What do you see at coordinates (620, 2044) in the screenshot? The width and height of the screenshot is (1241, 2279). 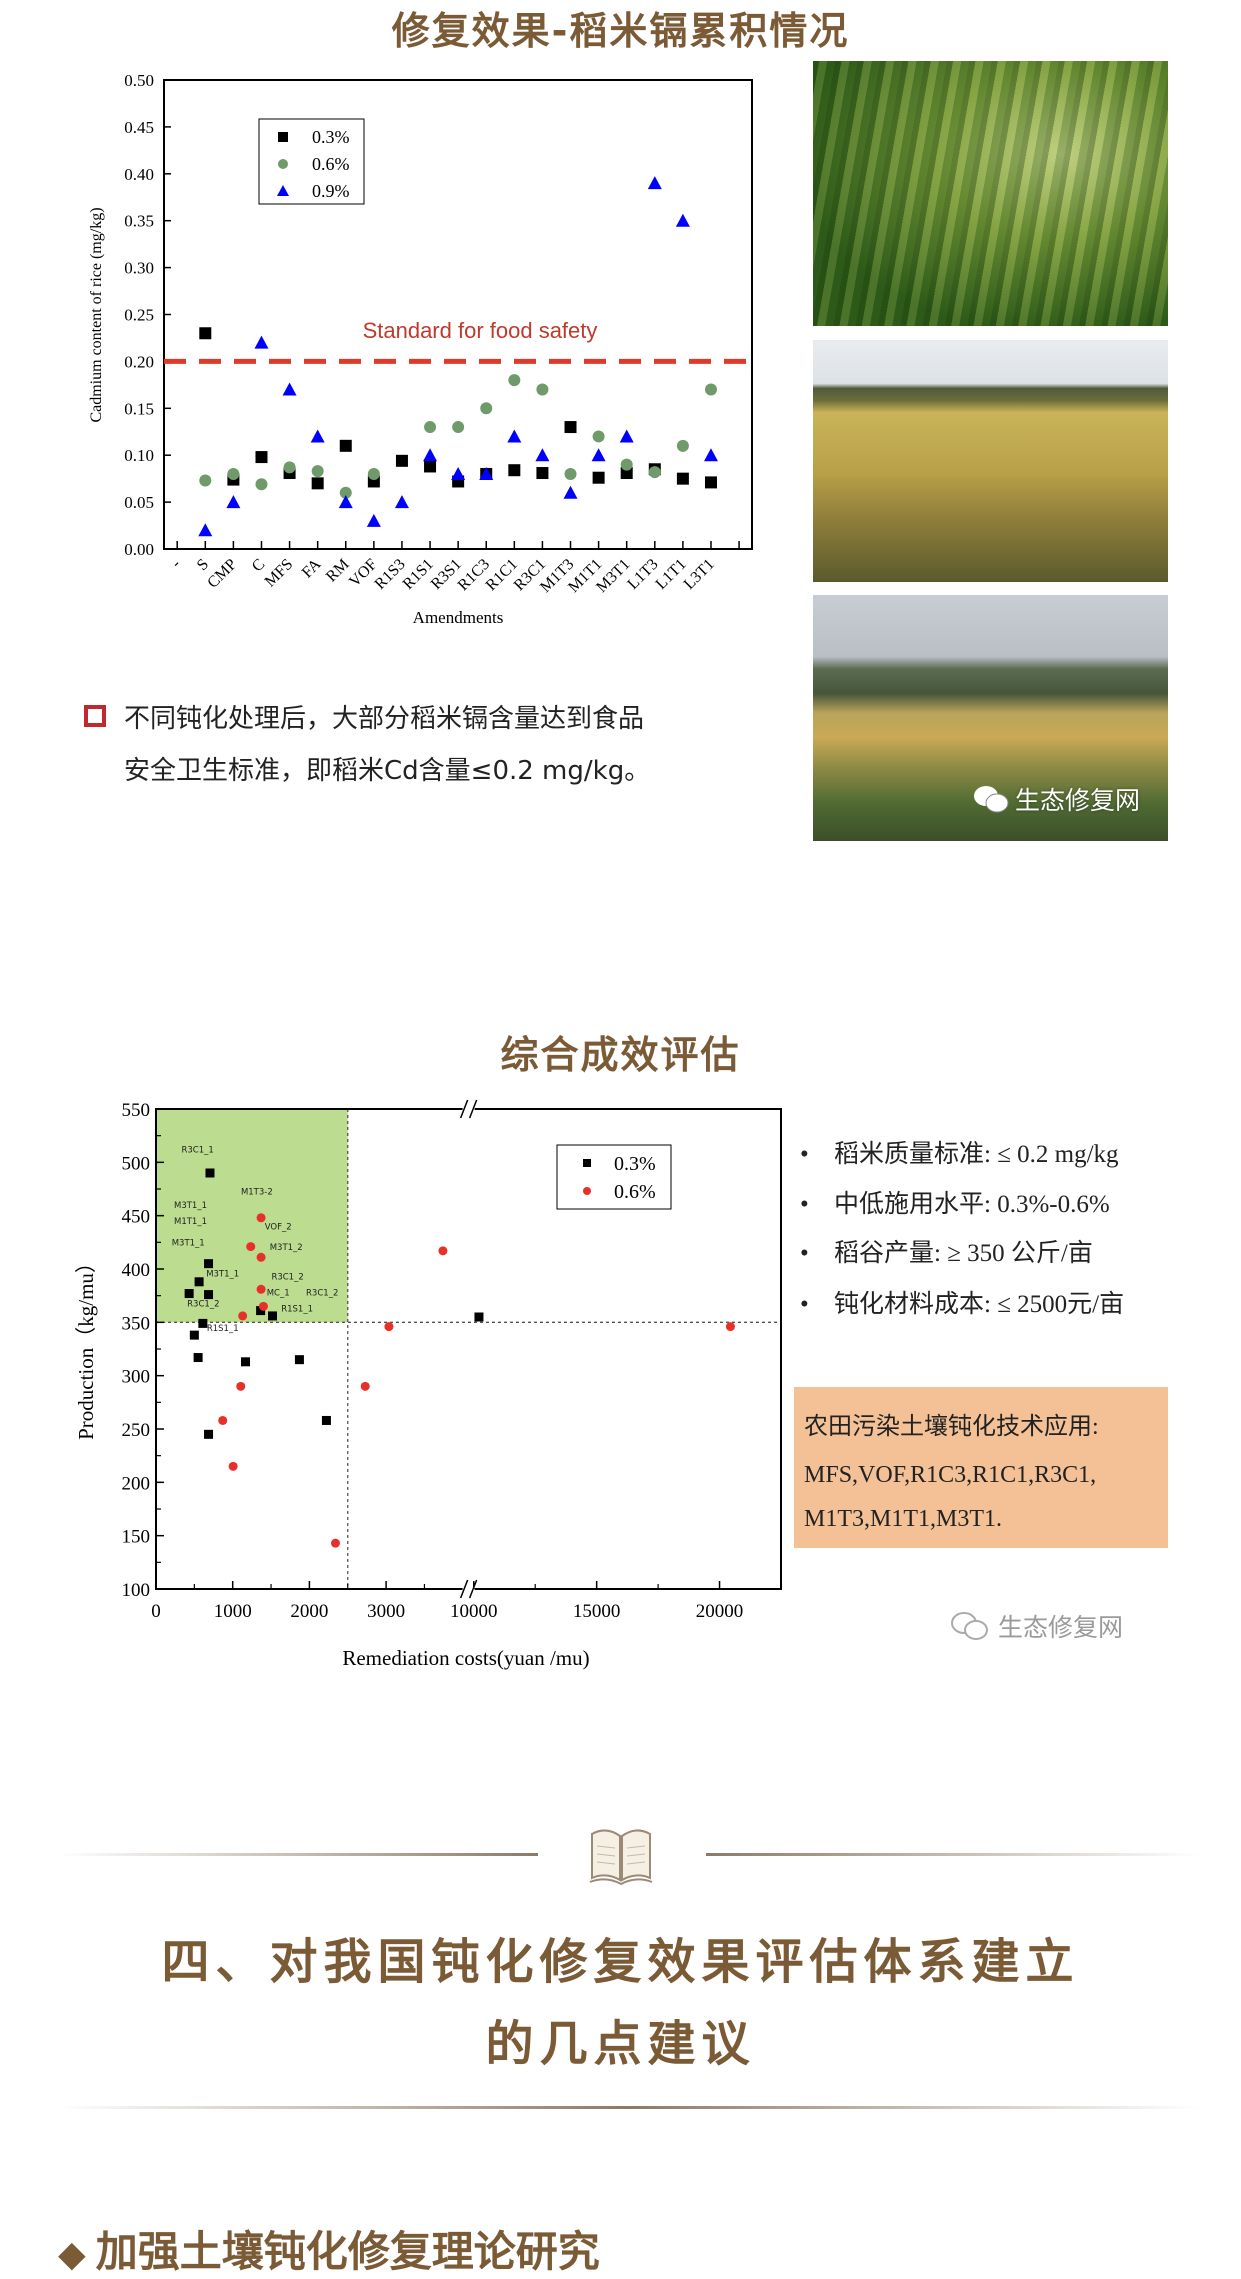 I see `section-heading-line-2: 的几点建议` at bounding box center [620, 2044].